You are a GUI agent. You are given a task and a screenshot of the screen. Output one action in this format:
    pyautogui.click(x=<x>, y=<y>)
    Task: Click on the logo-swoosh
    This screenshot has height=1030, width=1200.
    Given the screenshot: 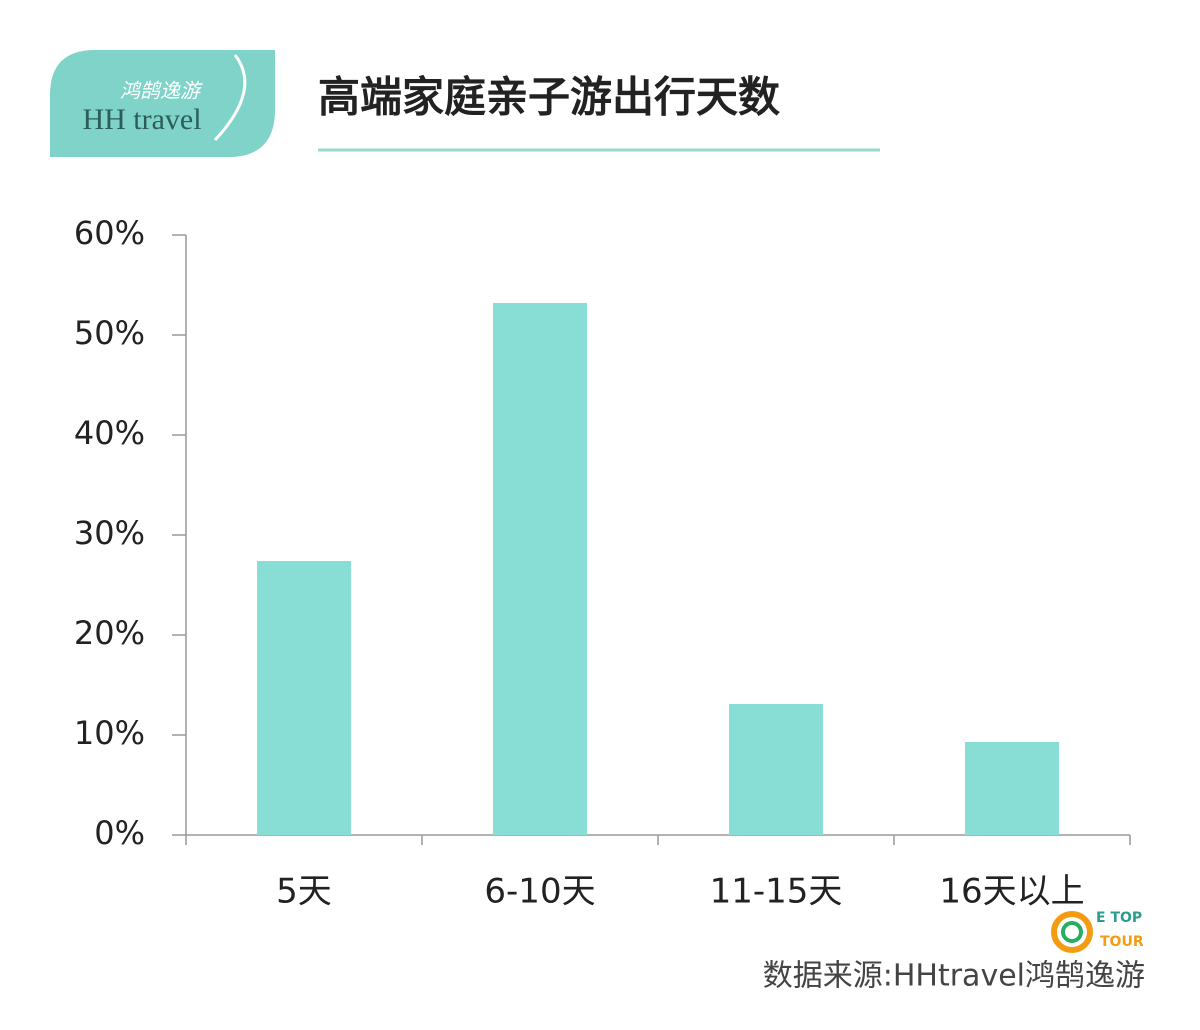 What is the action you would take?
    pyautogui.click(x=230, y=98)
    